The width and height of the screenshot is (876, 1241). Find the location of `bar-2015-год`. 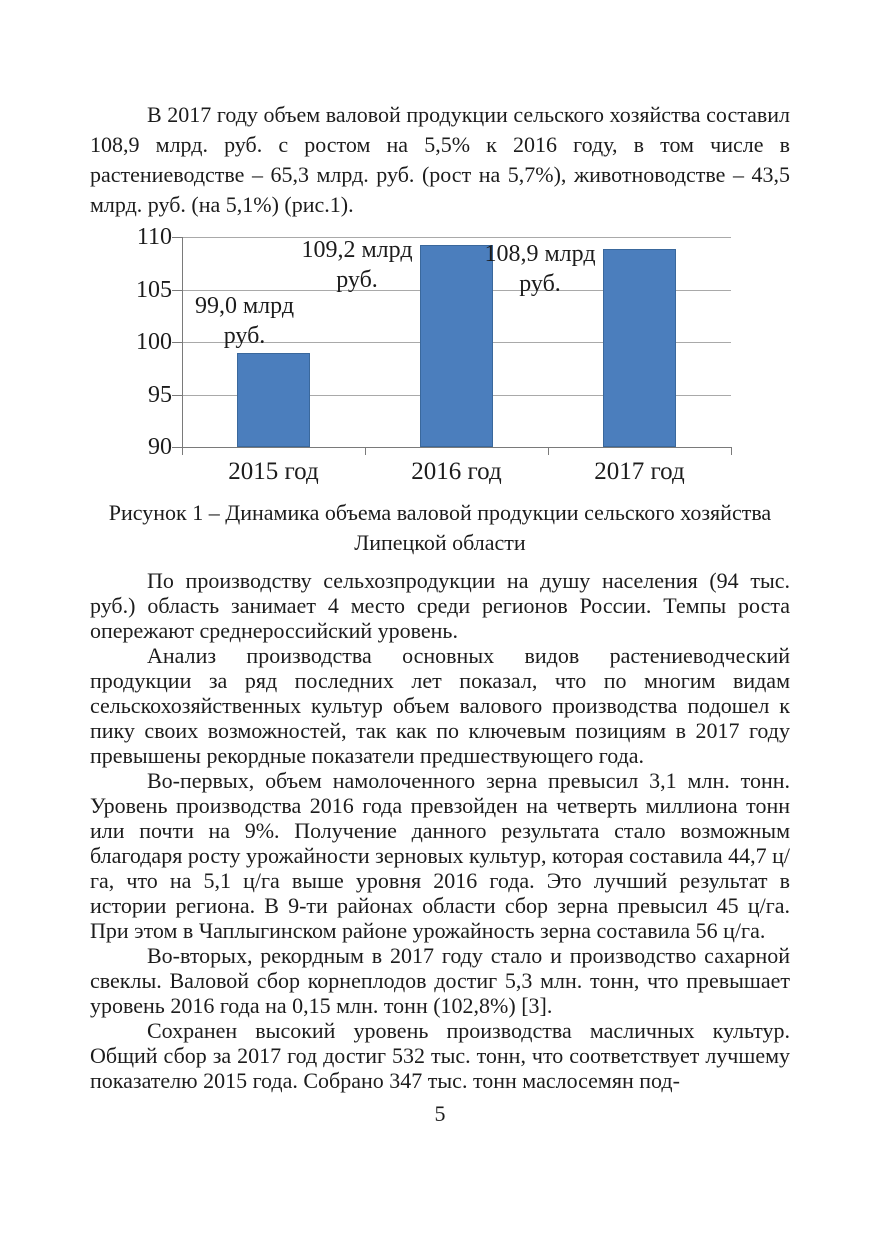

bar-2015-год is located at coordinates (273, 399).